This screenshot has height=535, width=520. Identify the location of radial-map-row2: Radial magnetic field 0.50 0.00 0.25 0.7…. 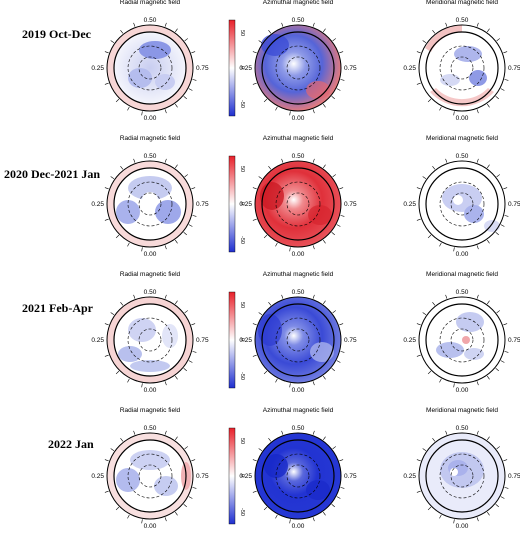
(150, 196).